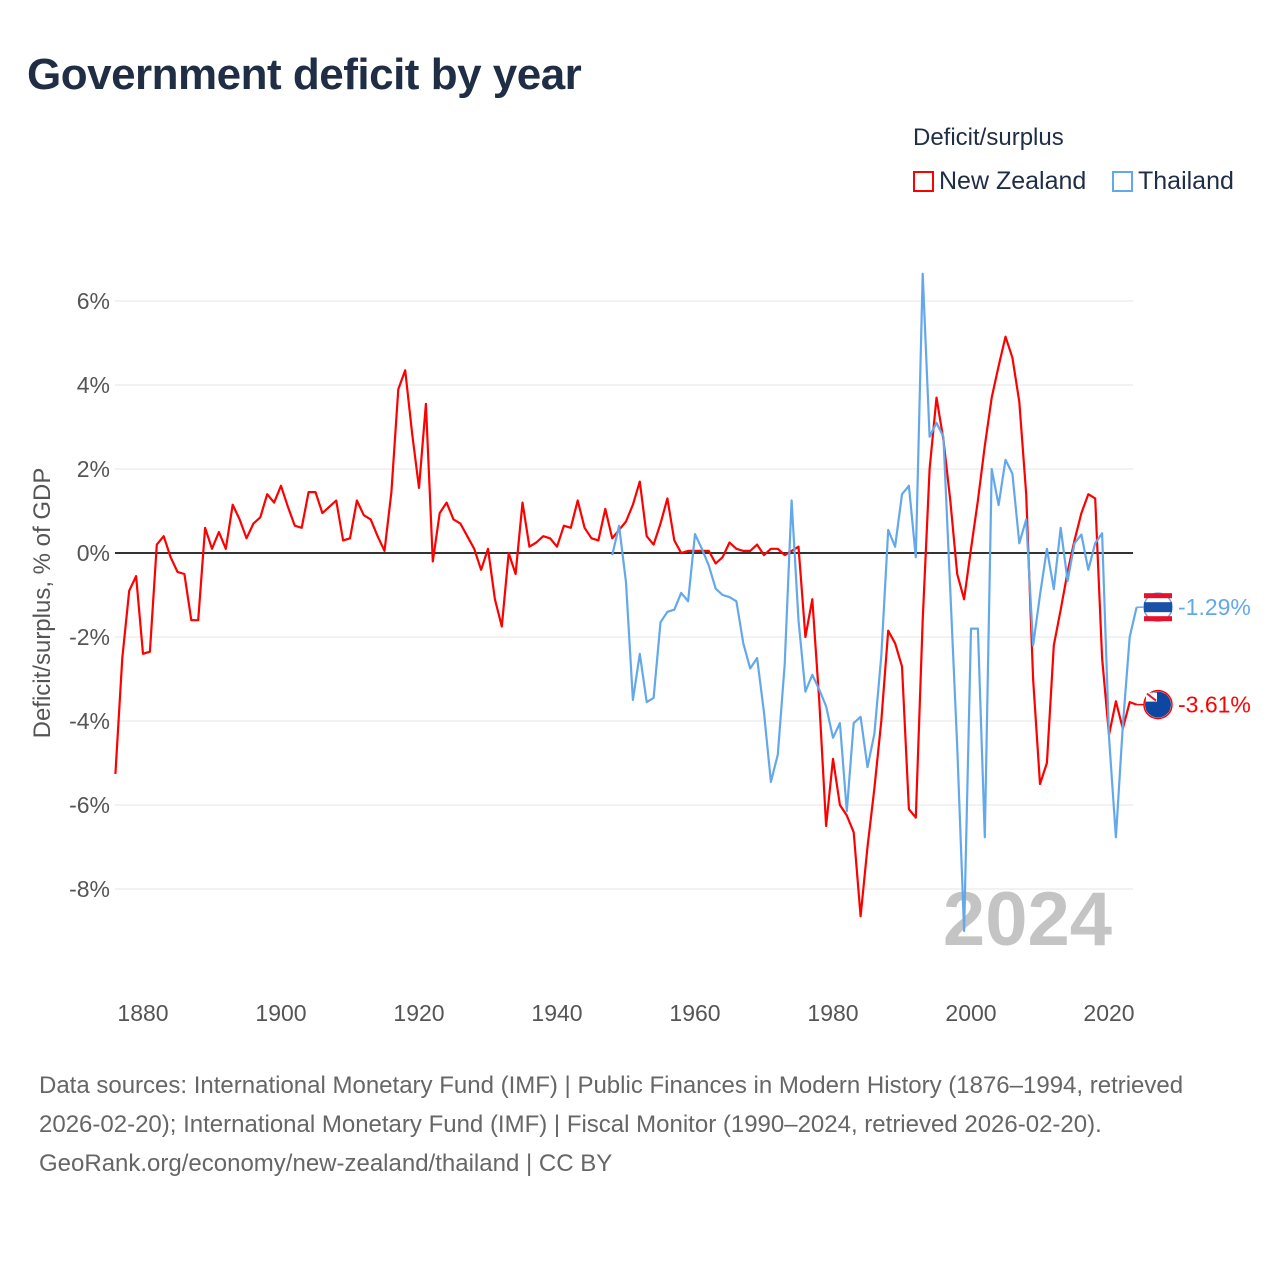  Describe the element at coordinates (970, 1013) in the screenshot. I see `x-tick-label: 2000` at that location.